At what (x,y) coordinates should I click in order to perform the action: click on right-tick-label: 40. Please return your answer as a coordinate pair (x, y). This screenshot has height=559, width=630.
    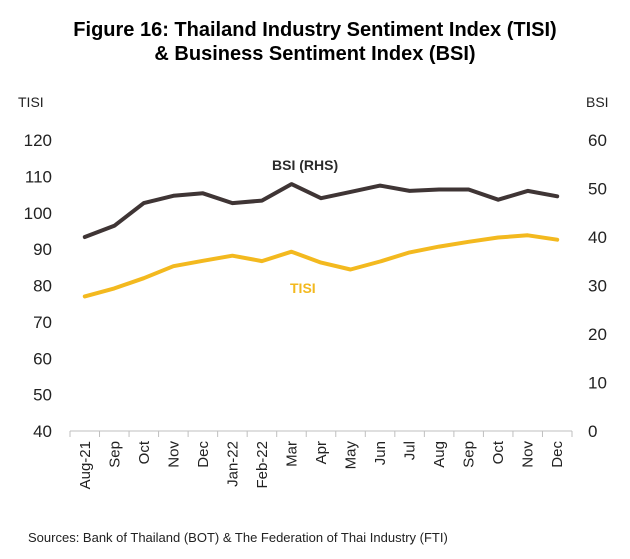
    Looking at the image, I should click on (597, 237).